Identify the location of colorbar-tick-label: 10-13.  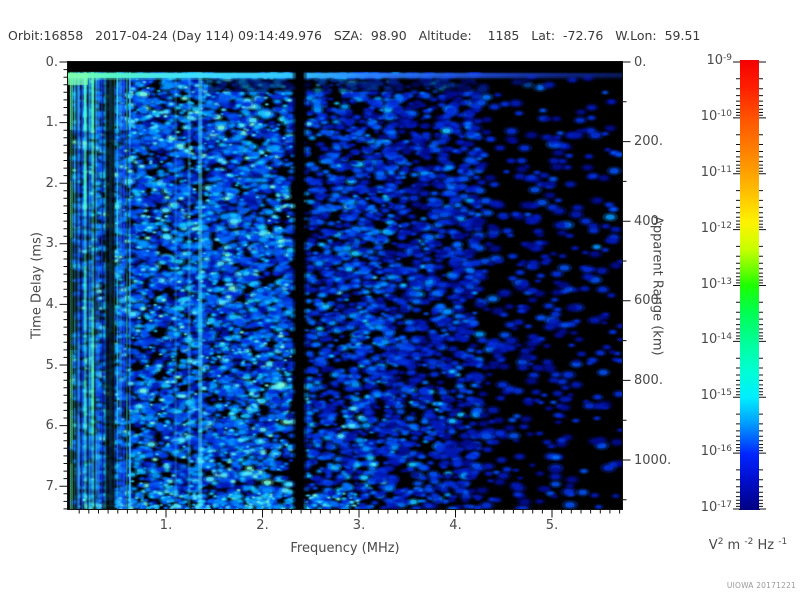
(716, 284).